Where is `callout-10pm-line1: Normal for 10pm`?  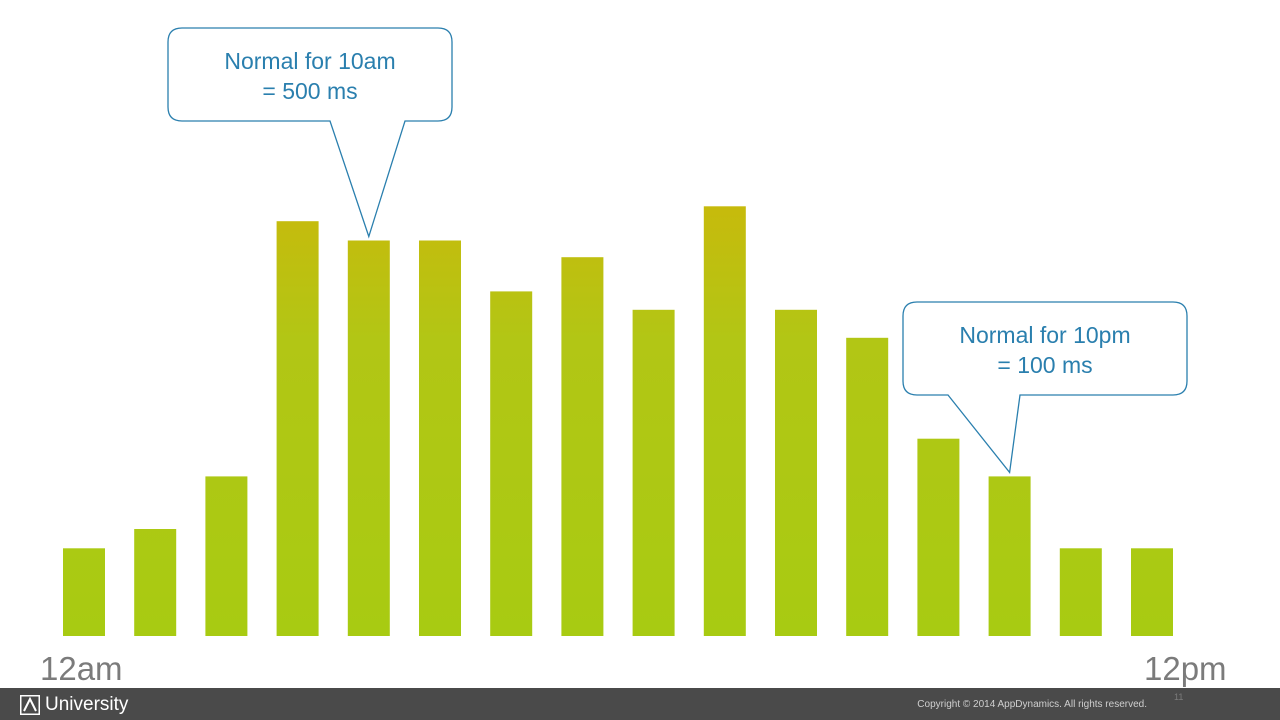 callout-10pm-line1: Normal for 10pm is located at coordinates (1045, 335).